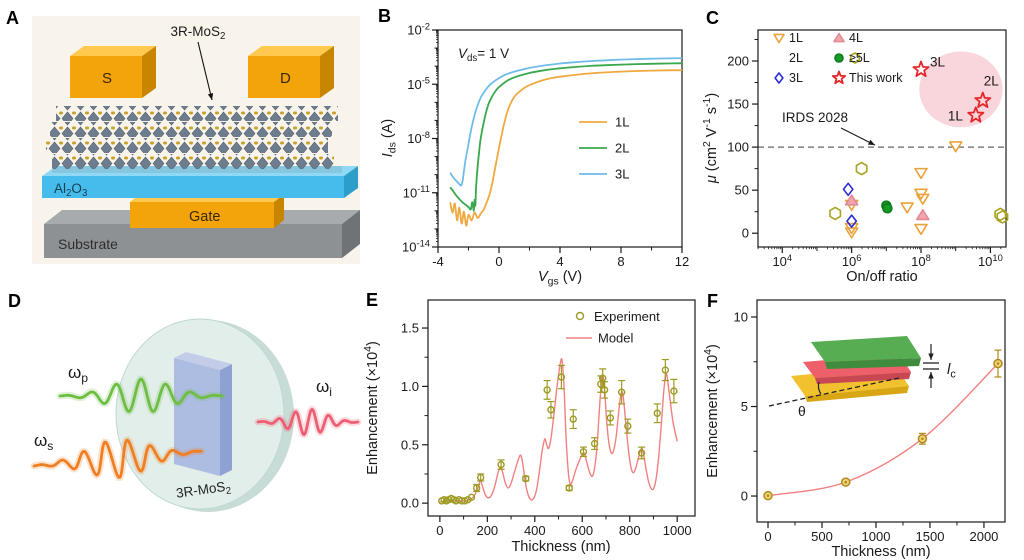 The height and width of the screenshot is (560, 1024). I want to click on y-tick-label: 5, so click(744, 406).